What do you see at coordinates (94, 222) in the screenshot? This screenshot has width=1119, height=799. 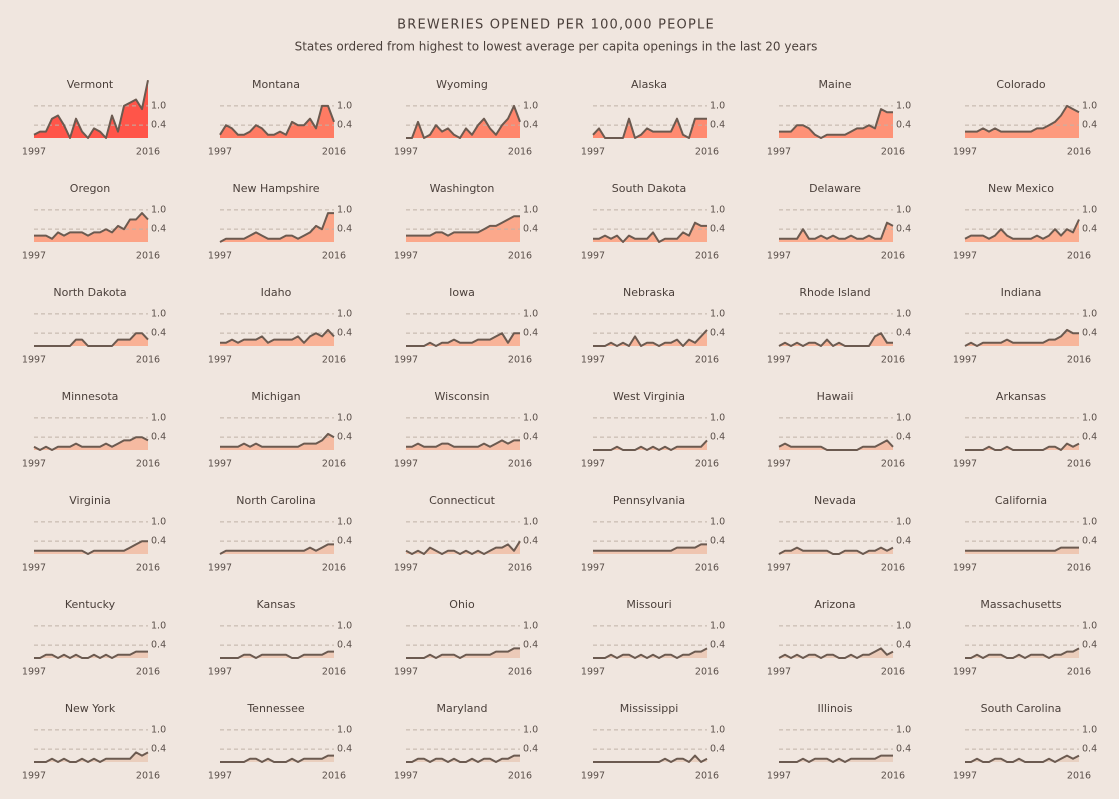 I see `panel: Oregon 1.0 0.4 1997 2016` at bounding box center [94, 222].